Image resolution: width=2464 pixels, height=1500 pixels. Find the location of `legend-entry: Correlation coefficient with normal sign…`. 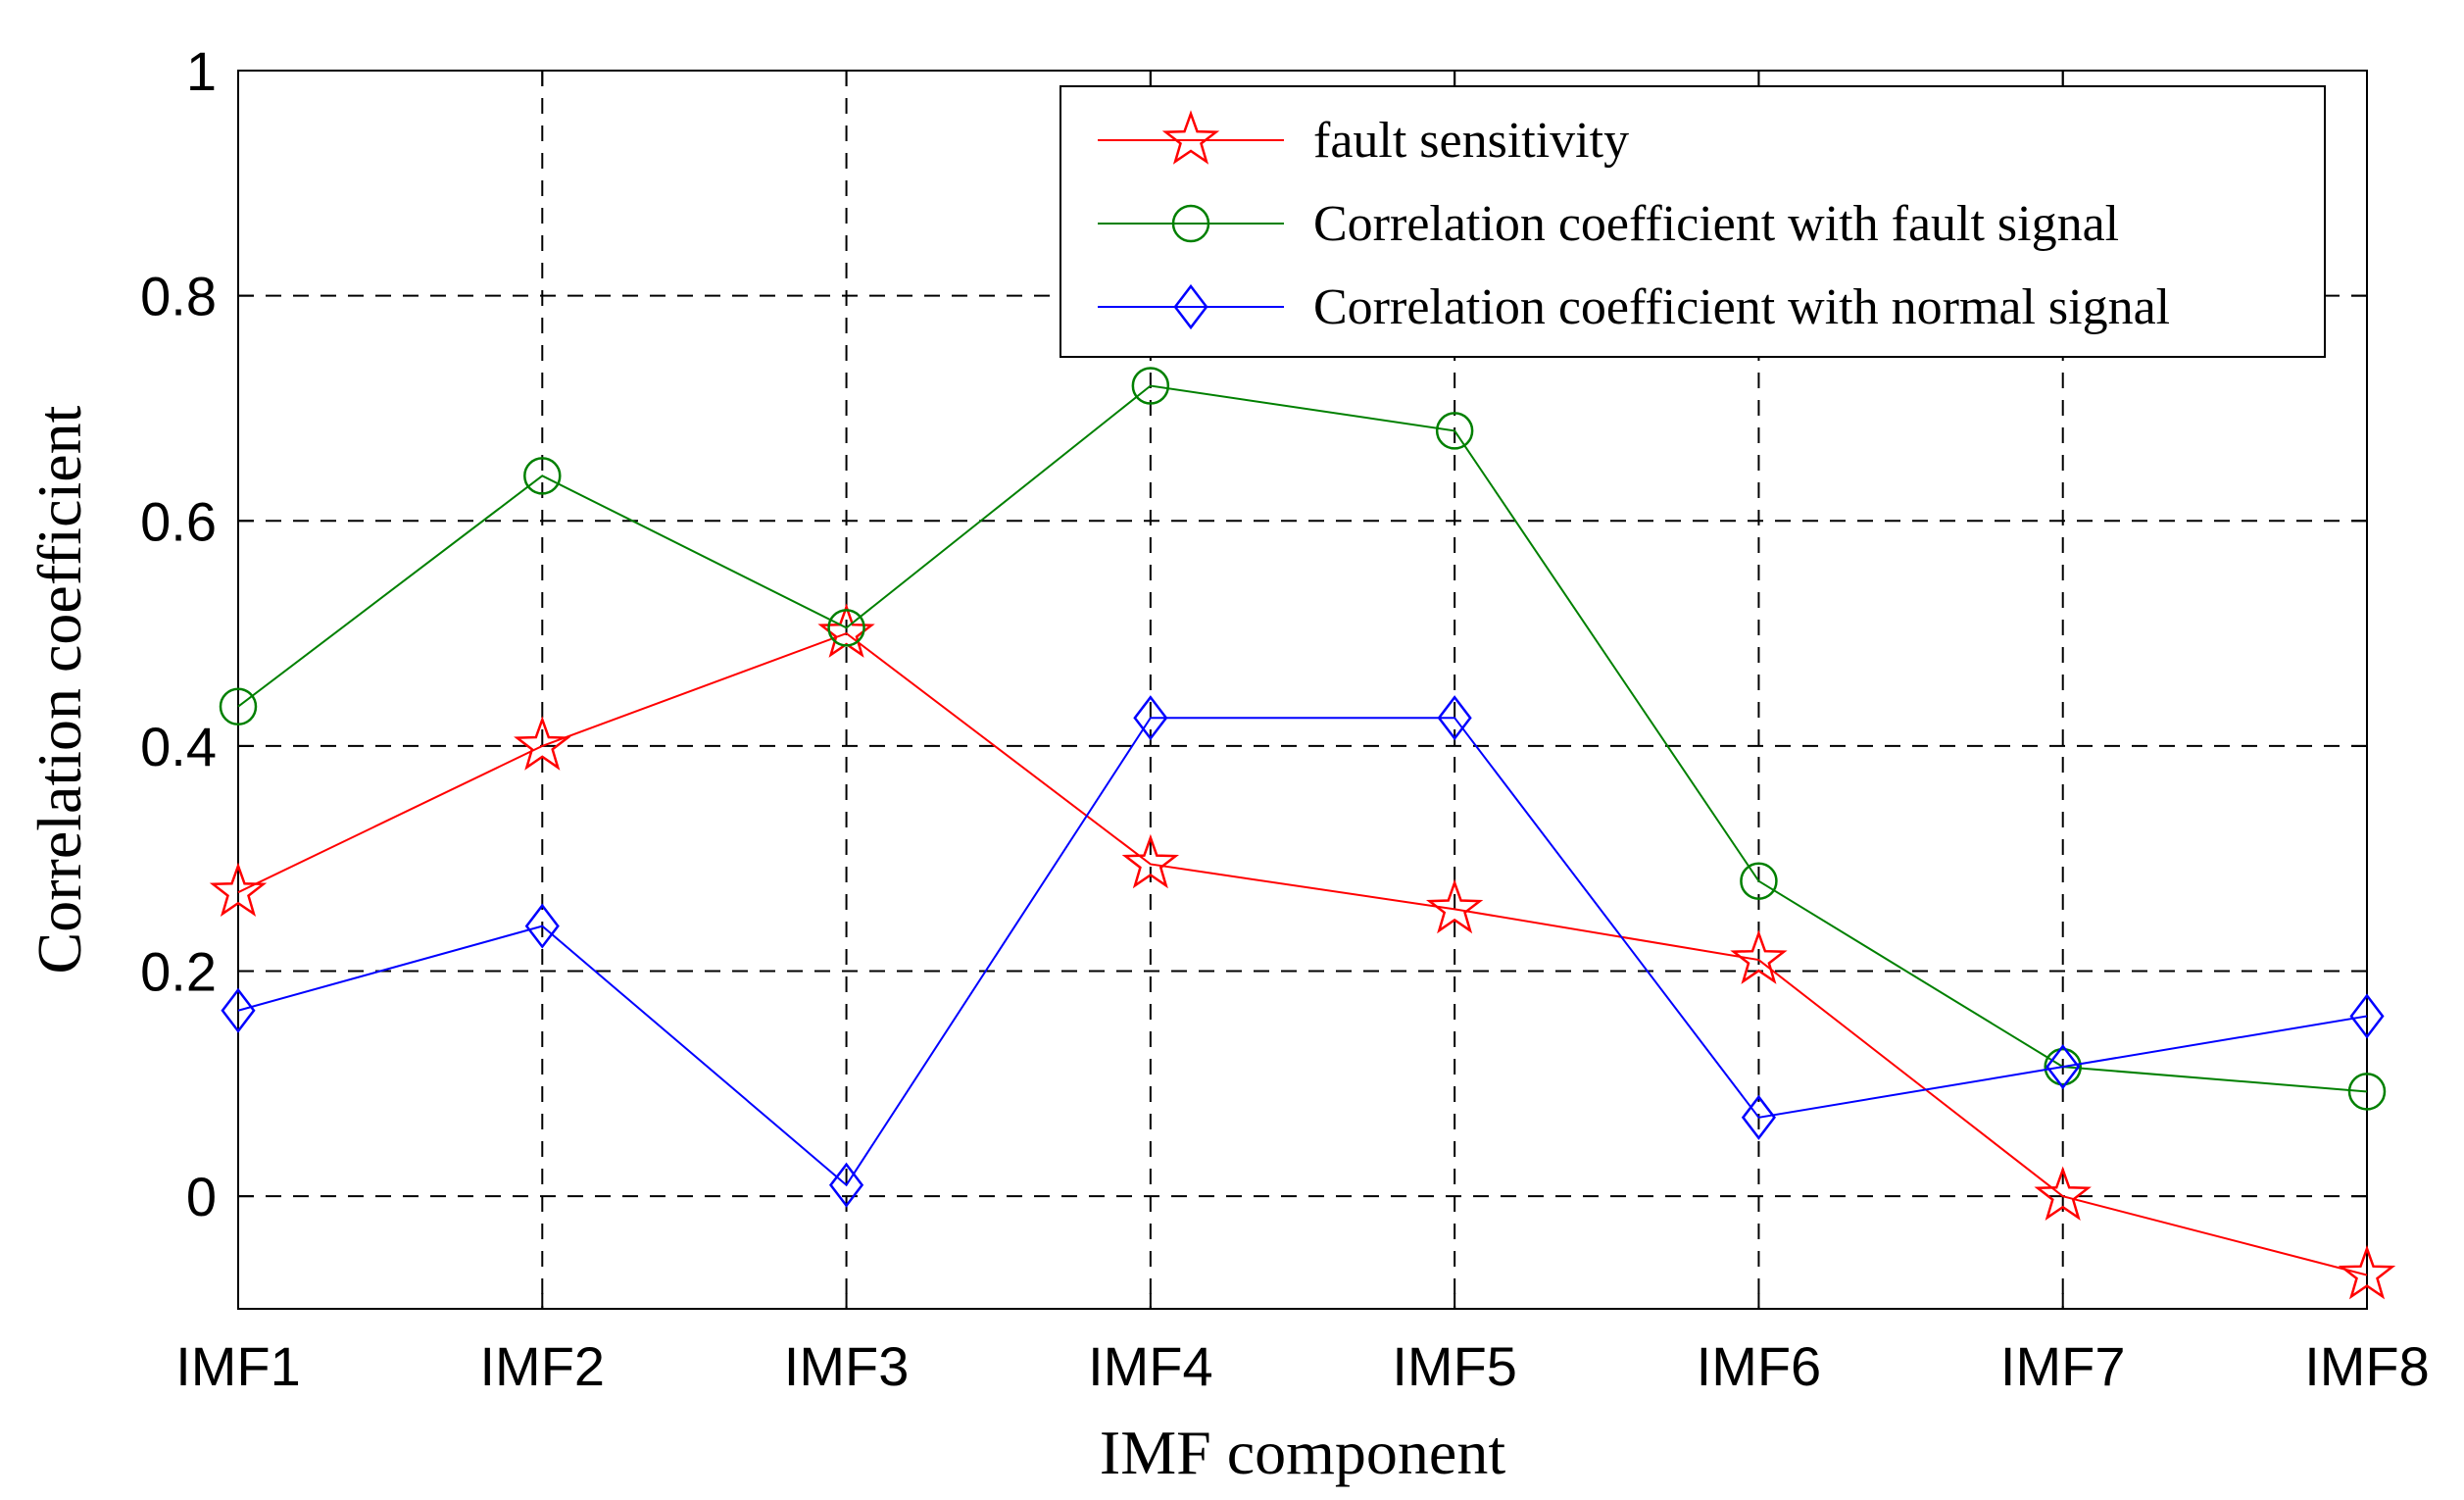

legend-entry: Correlation coefficient with normal sign… is located at coordinates (1634, 307).